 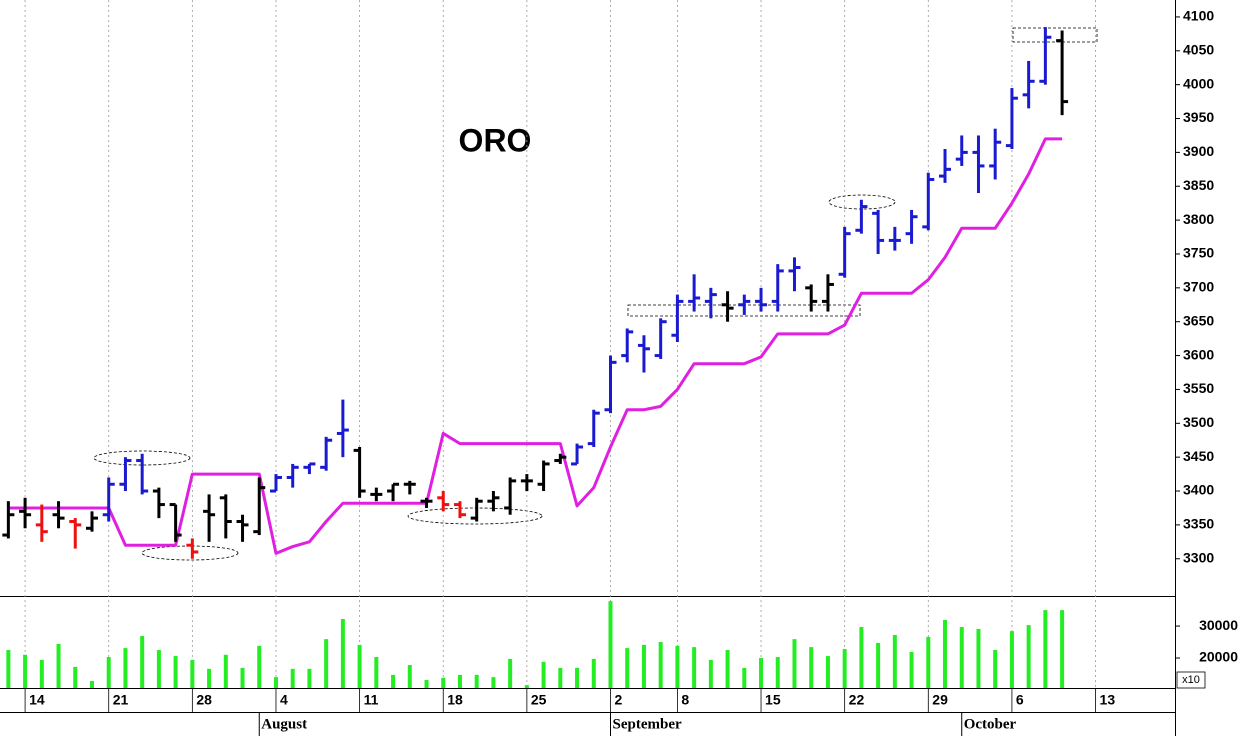 What do you see at coordinates (121, 700) in the screenshot?
I see `x-tick-label: 21` at bounding box center [121, 700].